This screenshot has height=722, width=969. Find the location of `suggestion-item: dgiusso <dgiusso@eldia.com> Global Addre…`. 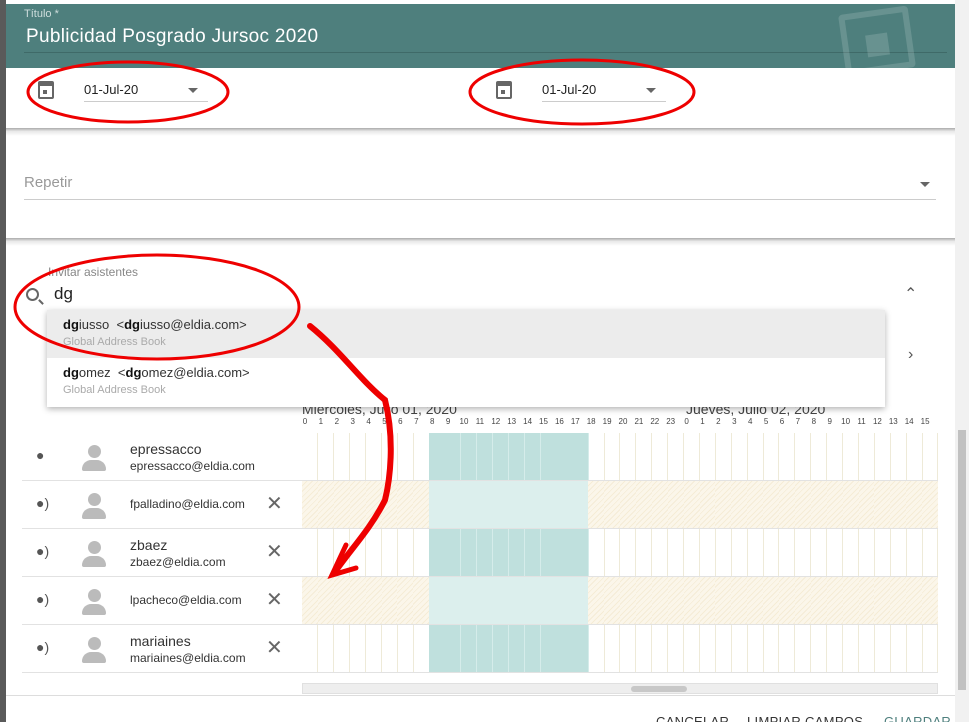

suggestion-item: dgiusso <dgiusso@eldia.com> Global Addre… is located at coordinates (466, 334).